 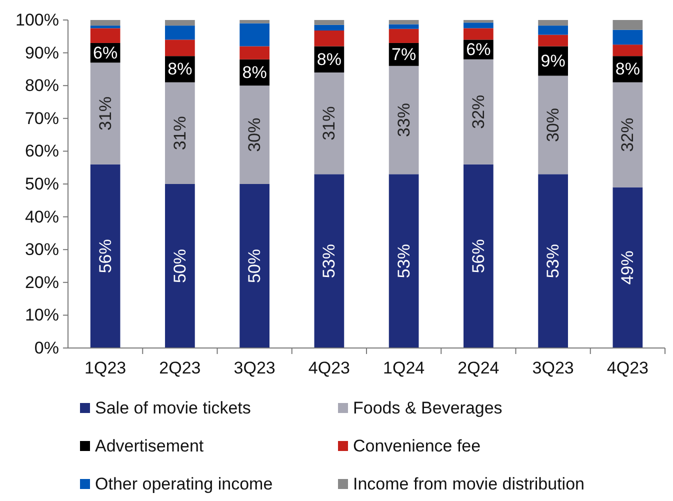 I want to click on x-tick-label: 1Q23, so click(x=105, y=368).